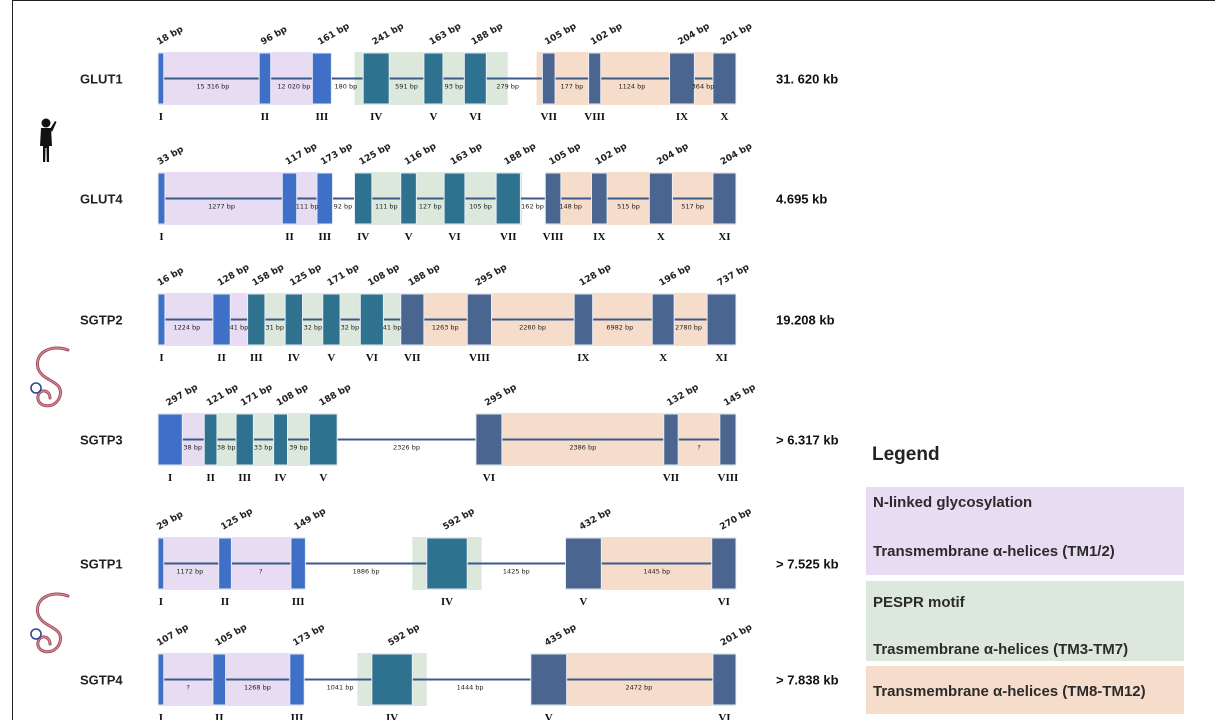 The height and width of the screenshot is (720, 1215). What do you see at coordinates (740, 395) in the screenshot?
I see `exon-length-label: 145 bp` at bounding box center [740, 395].